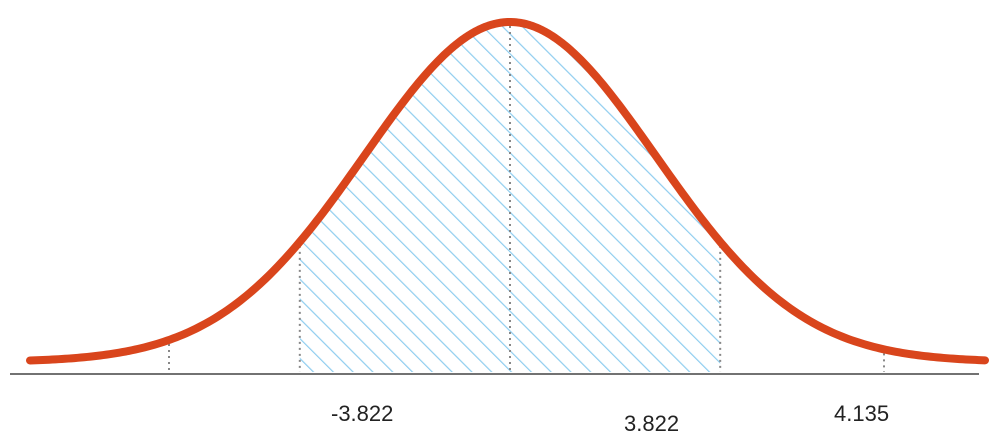 This screenshot has height=432, width=989. What do you see at coordinates (651, 421) in the screenshot?
I see `tick-label-pos: 3.822` at bounding box center [651, 421].